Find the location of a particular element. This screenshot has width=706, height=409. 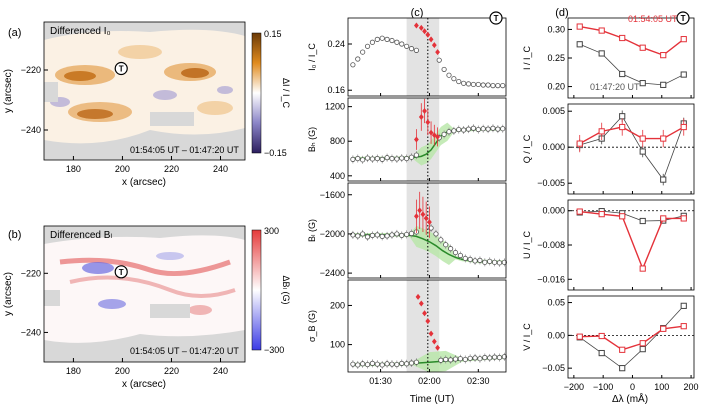

legend-red-label: 01:54:05 UT is located at coordinates (653, 19).